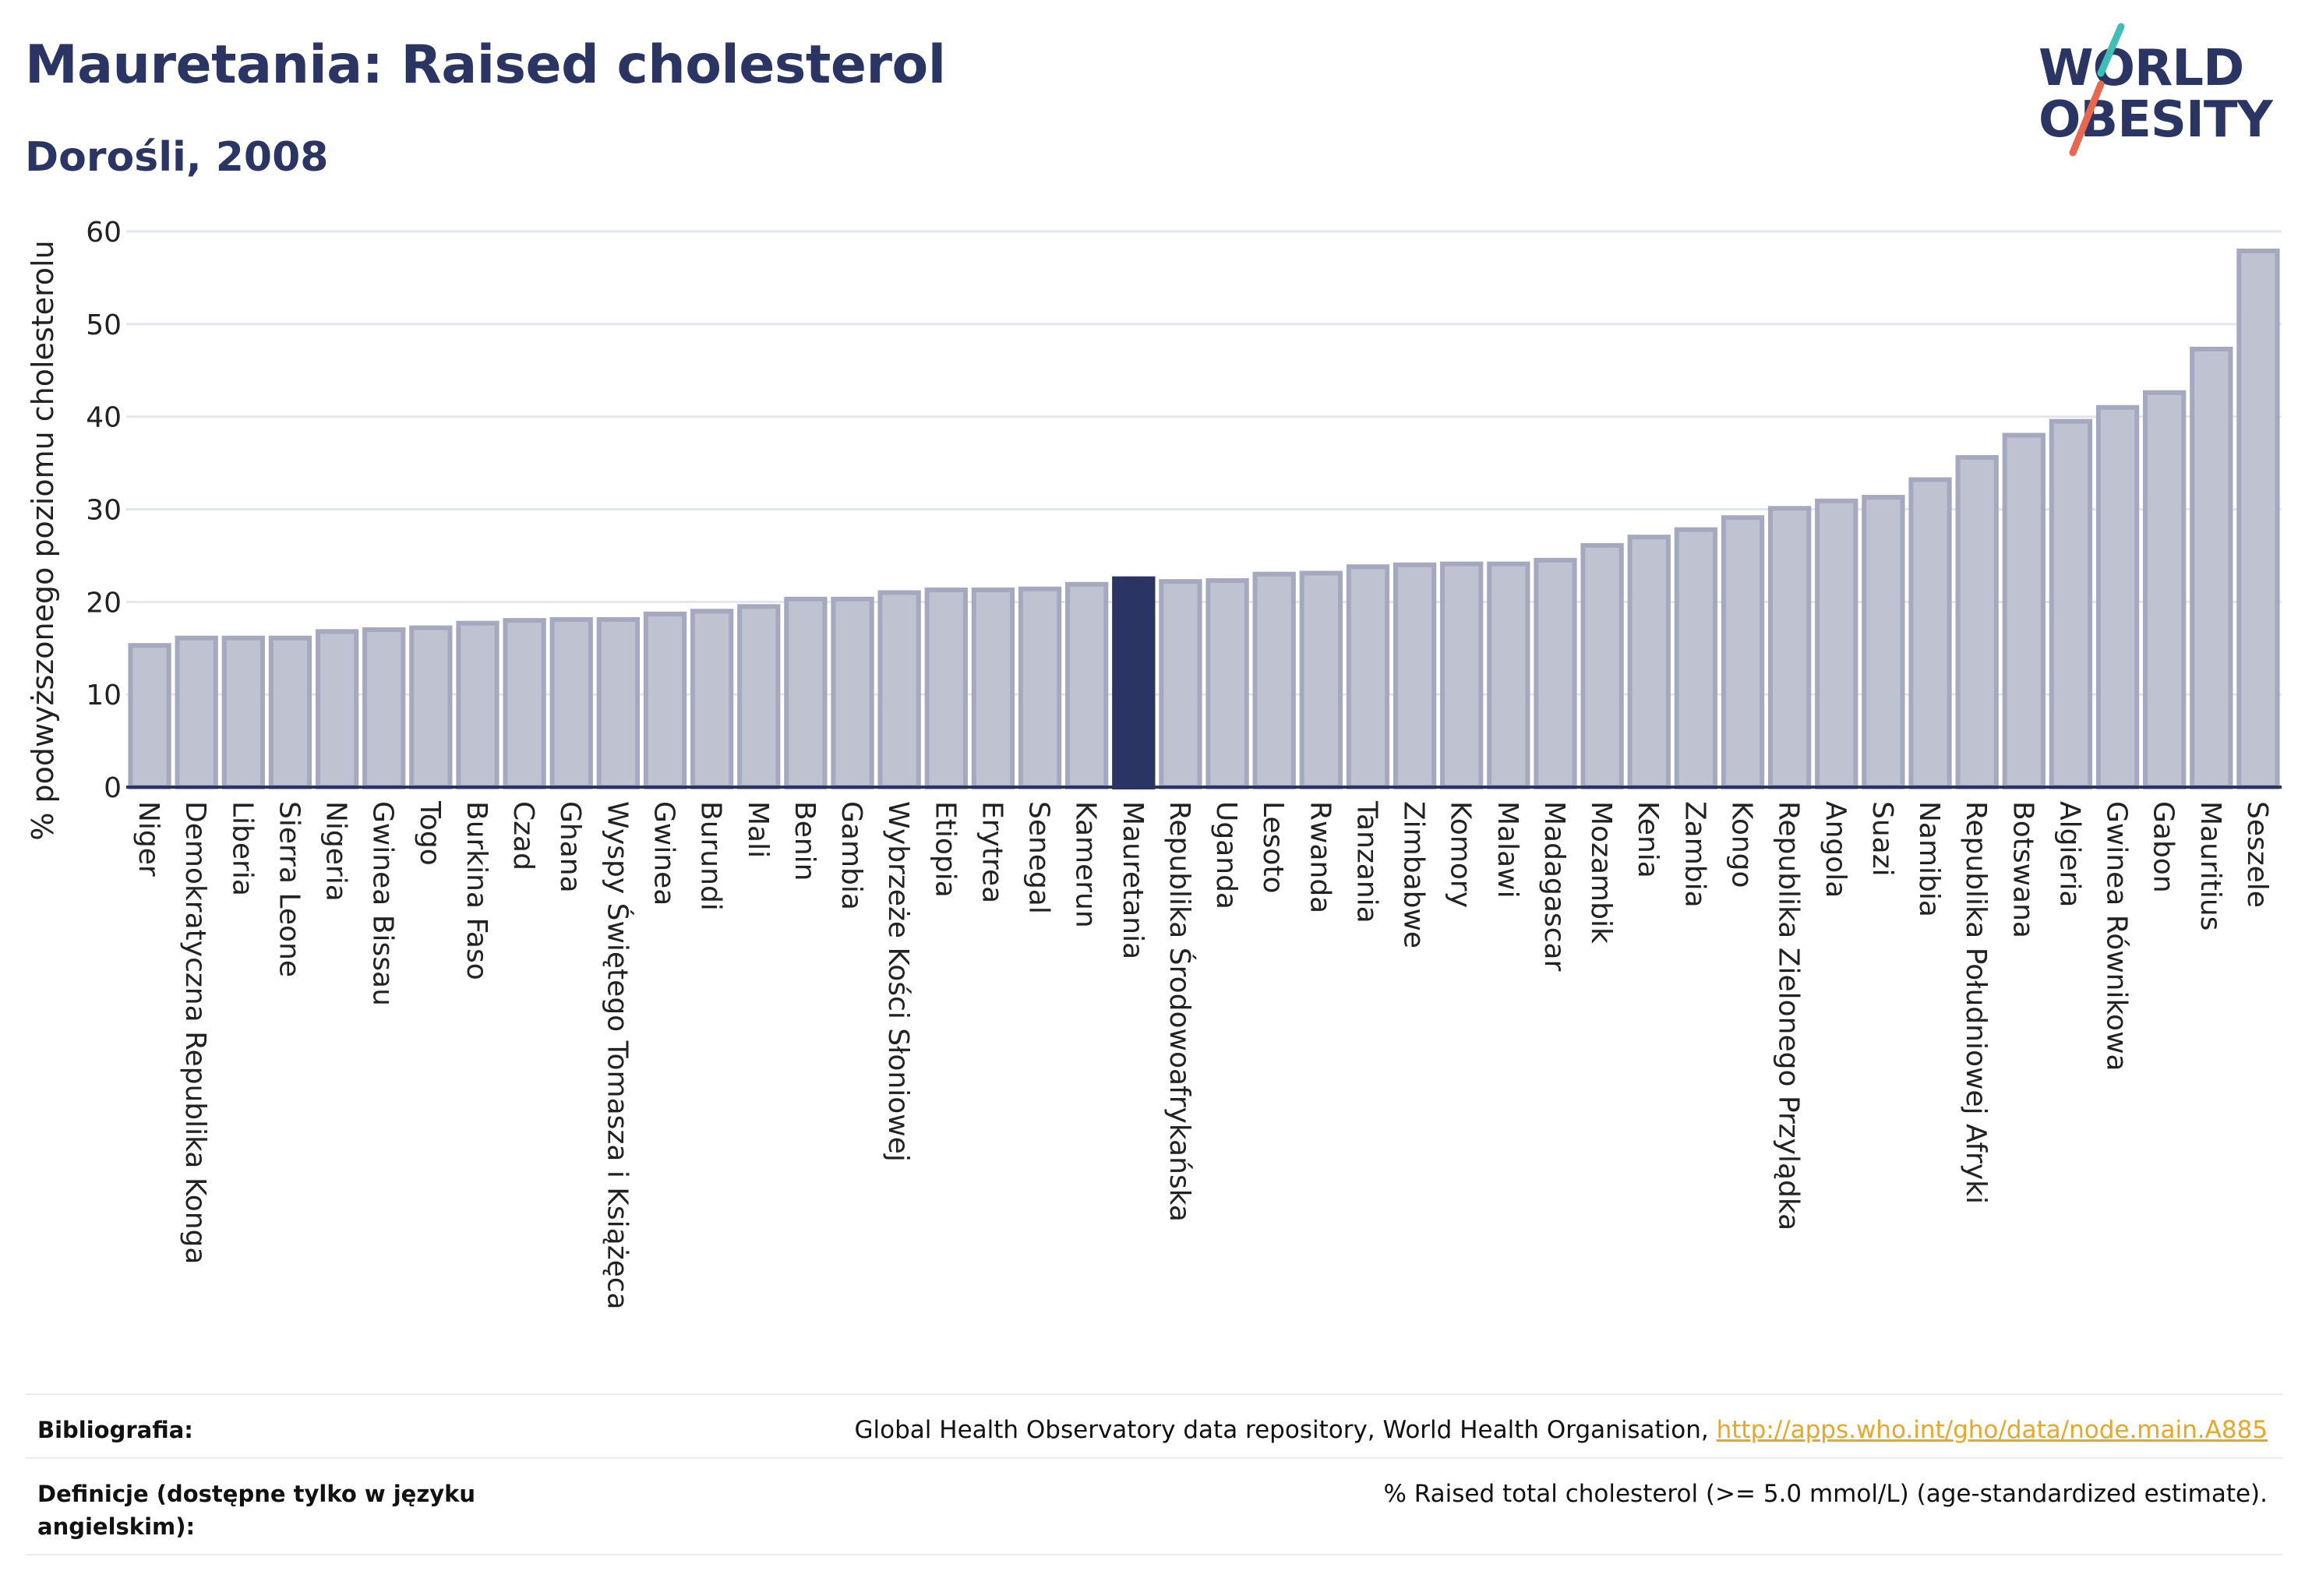 This screenshot has height=1596, width=2305. I want to click on x-tick-label: Ghana, so click(570, 847).